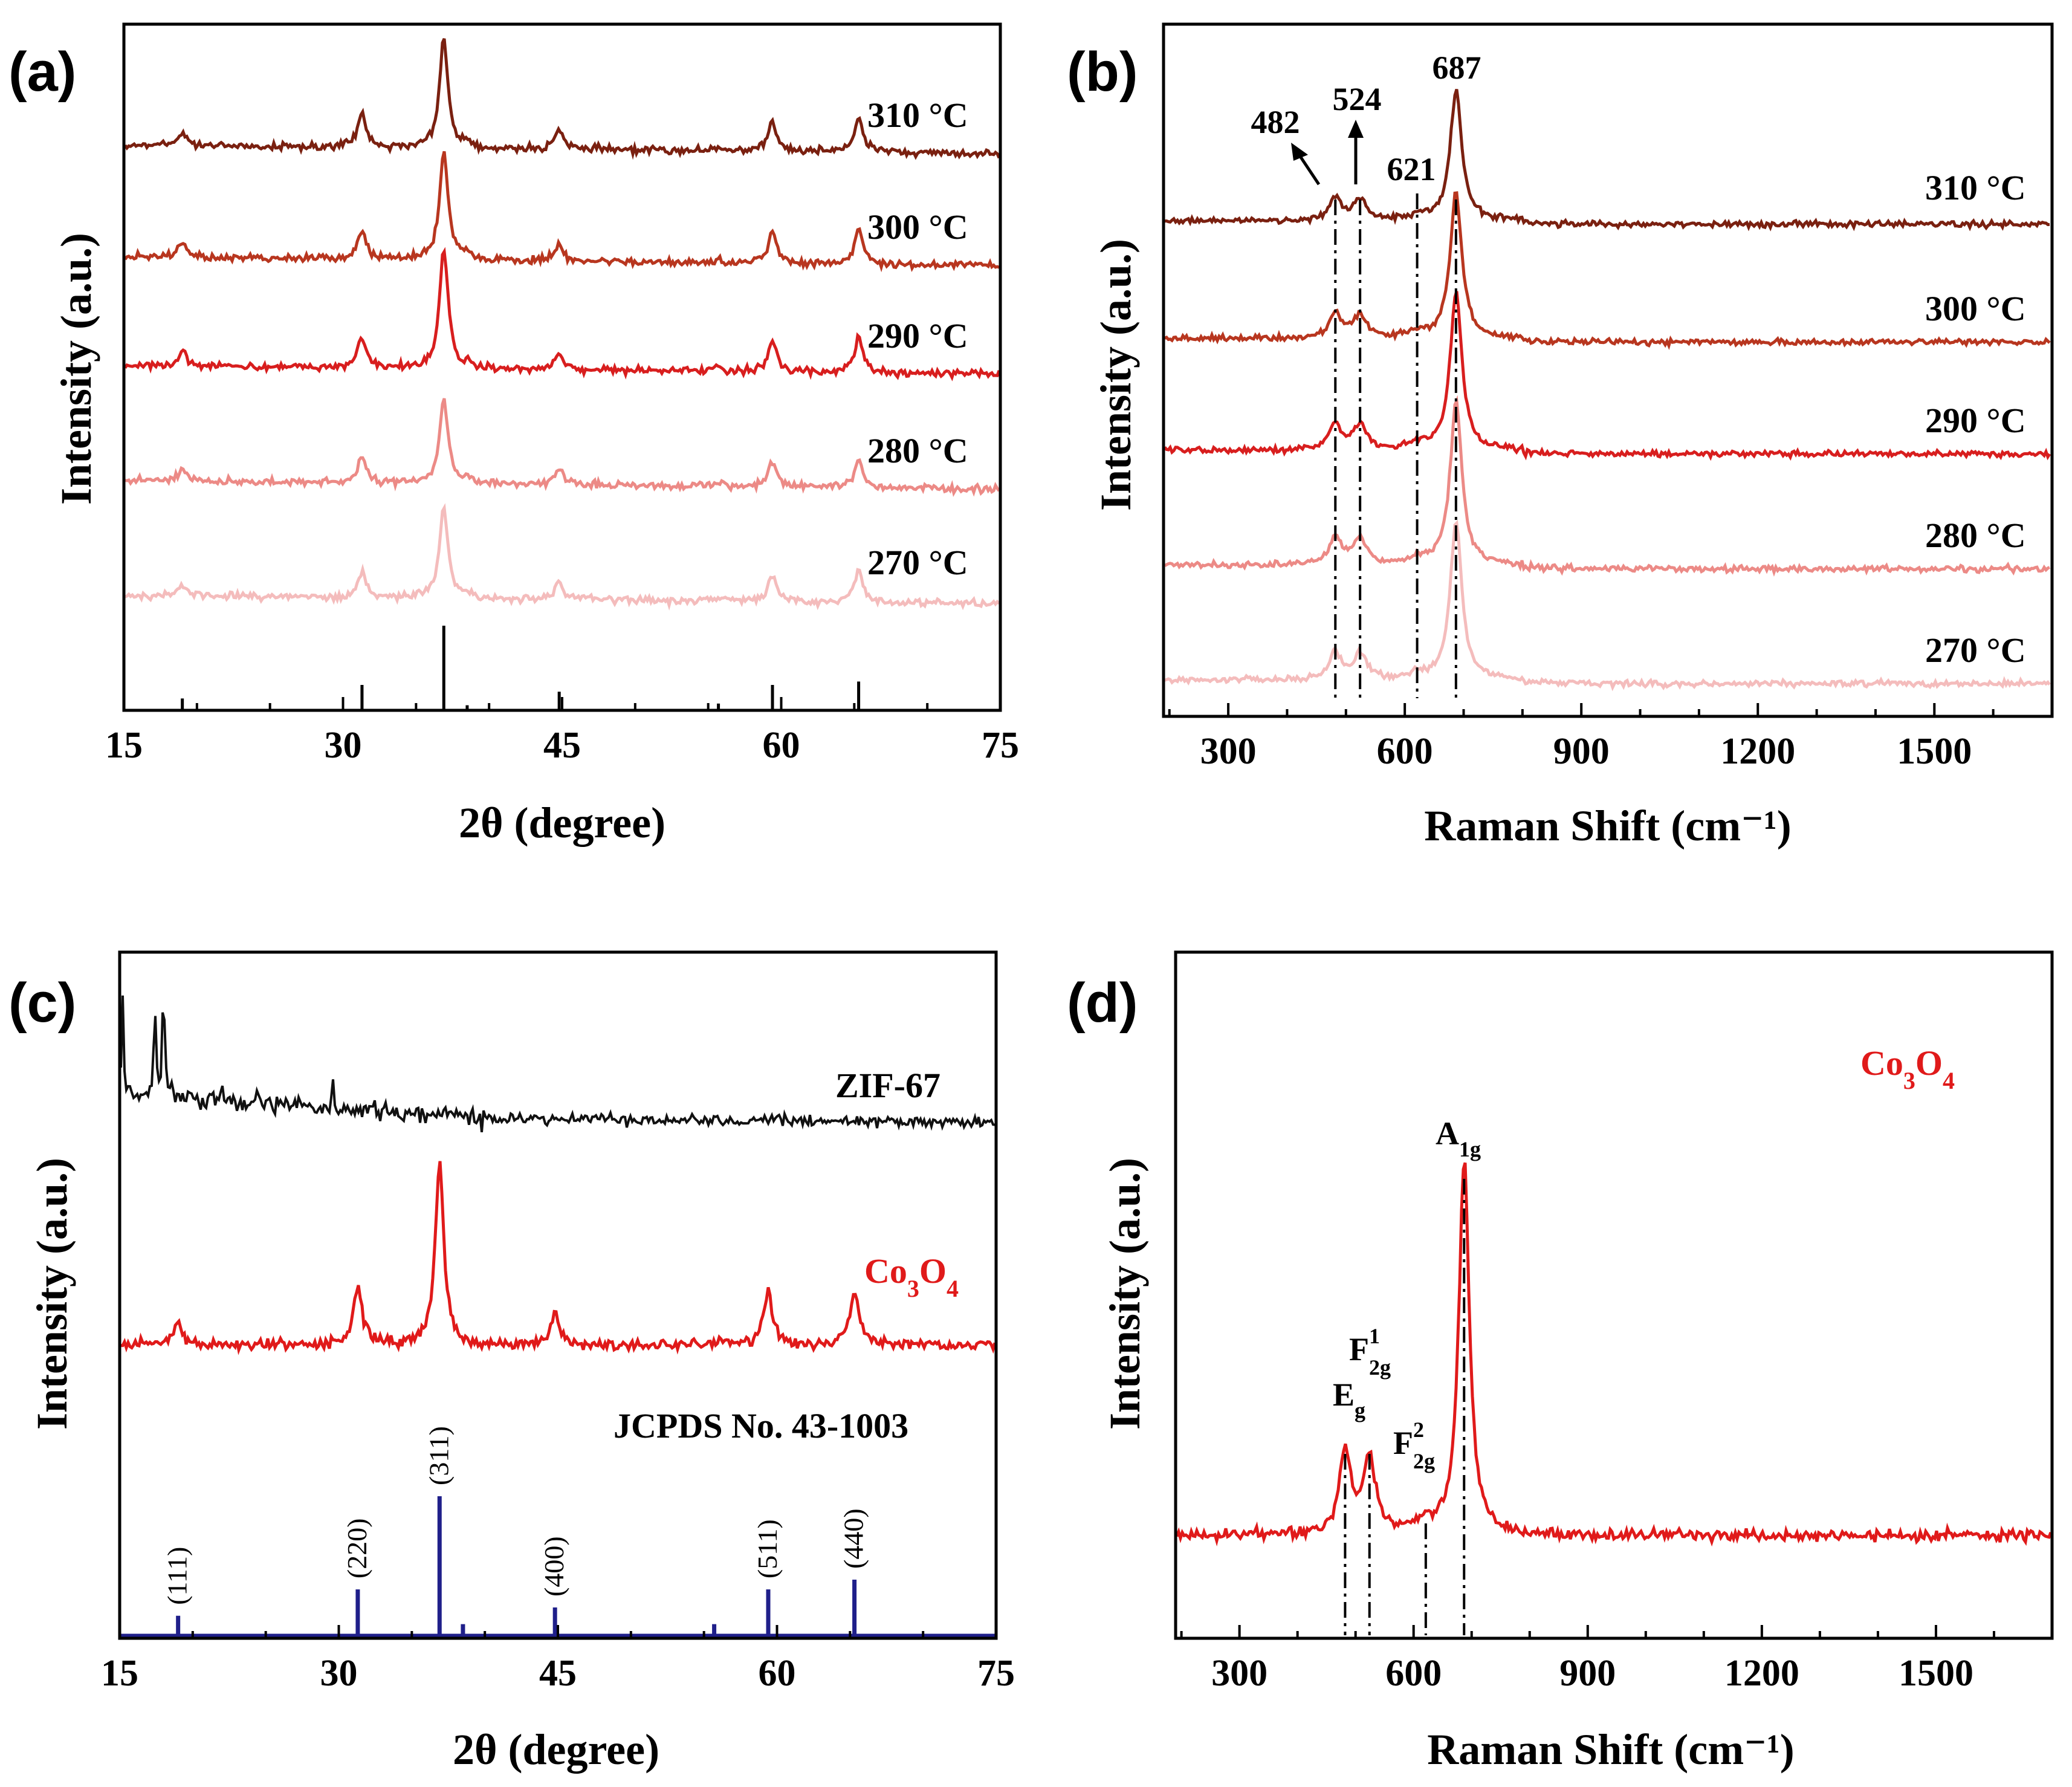  I want to click on peak-label-621: 621, so click(1411, 169).